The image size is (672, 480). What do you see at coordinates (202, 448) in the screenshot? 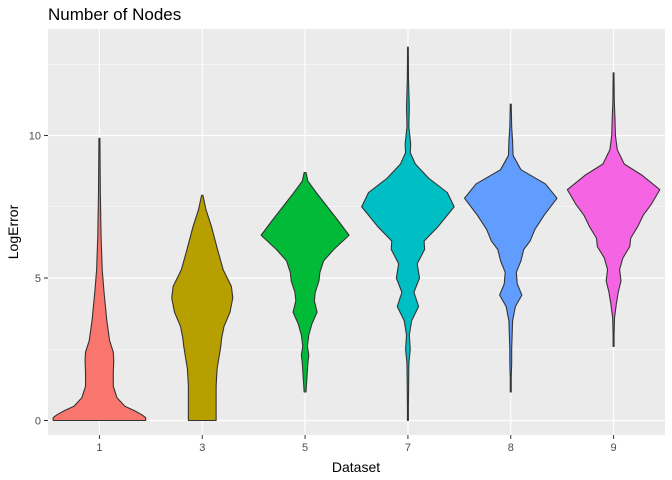
I see `x-tick-label: 3` at bounding box center [202, 448].